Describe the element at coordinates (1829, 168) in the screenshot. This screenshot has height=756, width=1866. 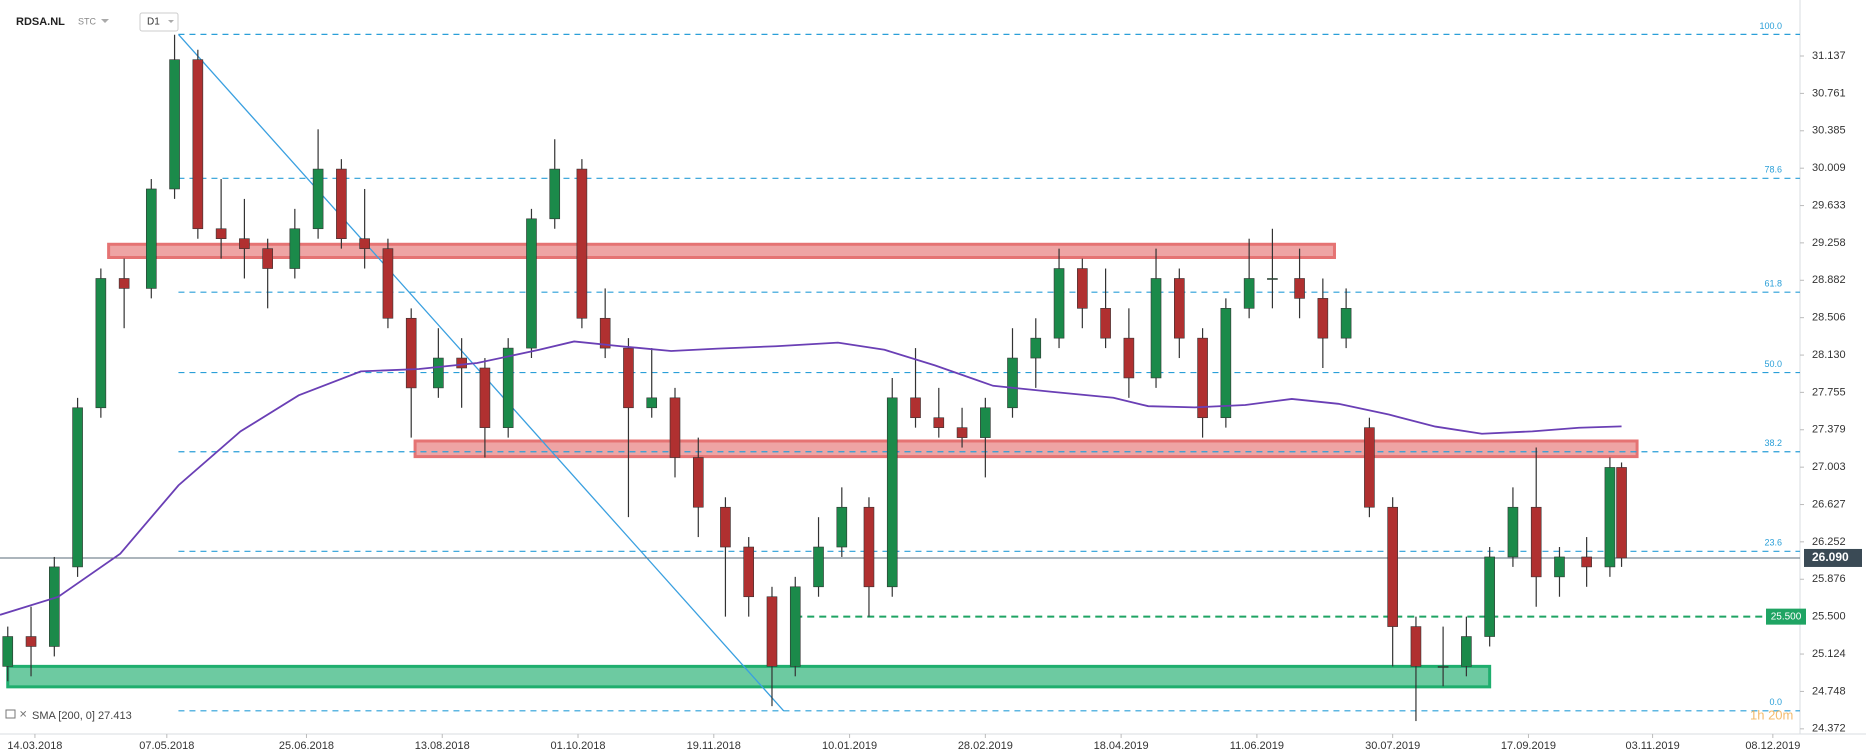
I see `y-tick-label: 30.009` at that location.